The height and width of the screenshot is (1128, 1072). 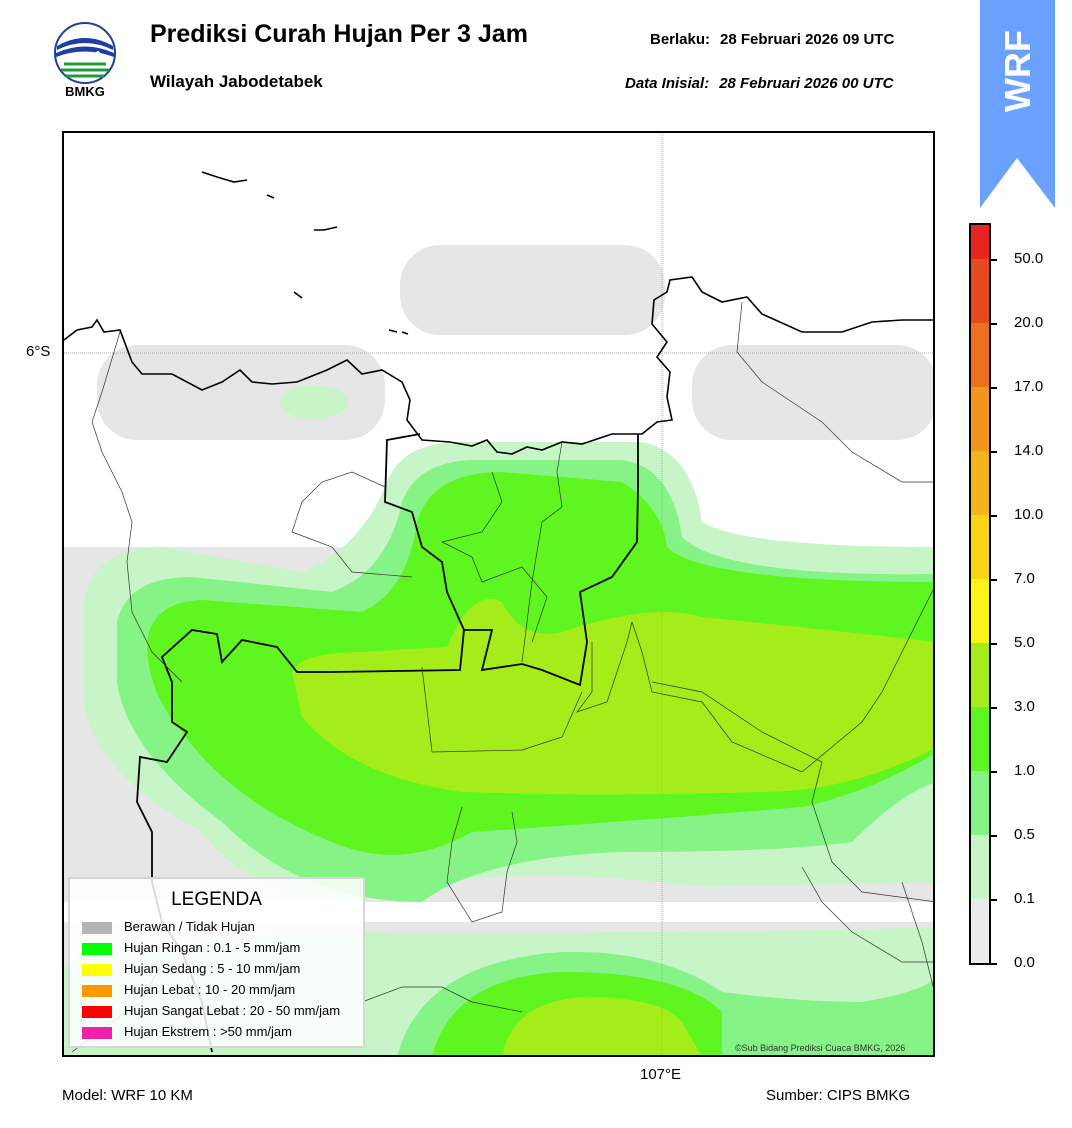 What do you see at coordinates (85, 53) in the screenshot?
I see `bmkg-logo` at bounding box center [85, 53].